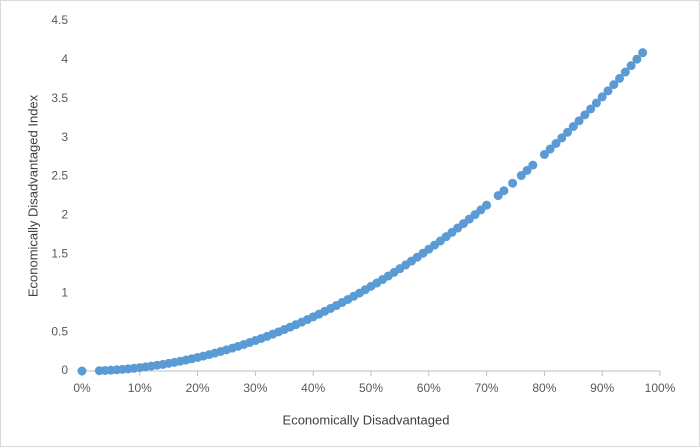 The image size is (700, 447). Describe the element at coordinates (602, 388) in the screenshot. I see `x-tick-label: 90%` at that location.